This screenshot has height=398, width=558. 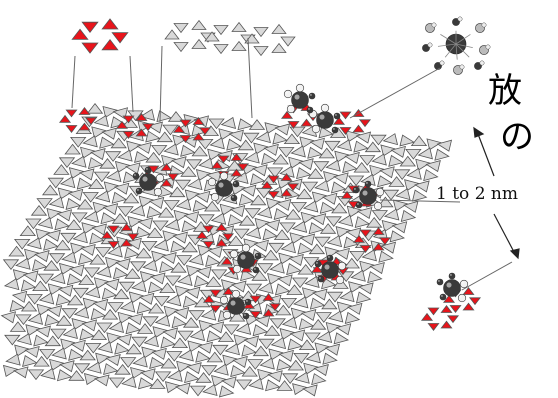 I want to click on atom-small, so click(x=224, y=300).